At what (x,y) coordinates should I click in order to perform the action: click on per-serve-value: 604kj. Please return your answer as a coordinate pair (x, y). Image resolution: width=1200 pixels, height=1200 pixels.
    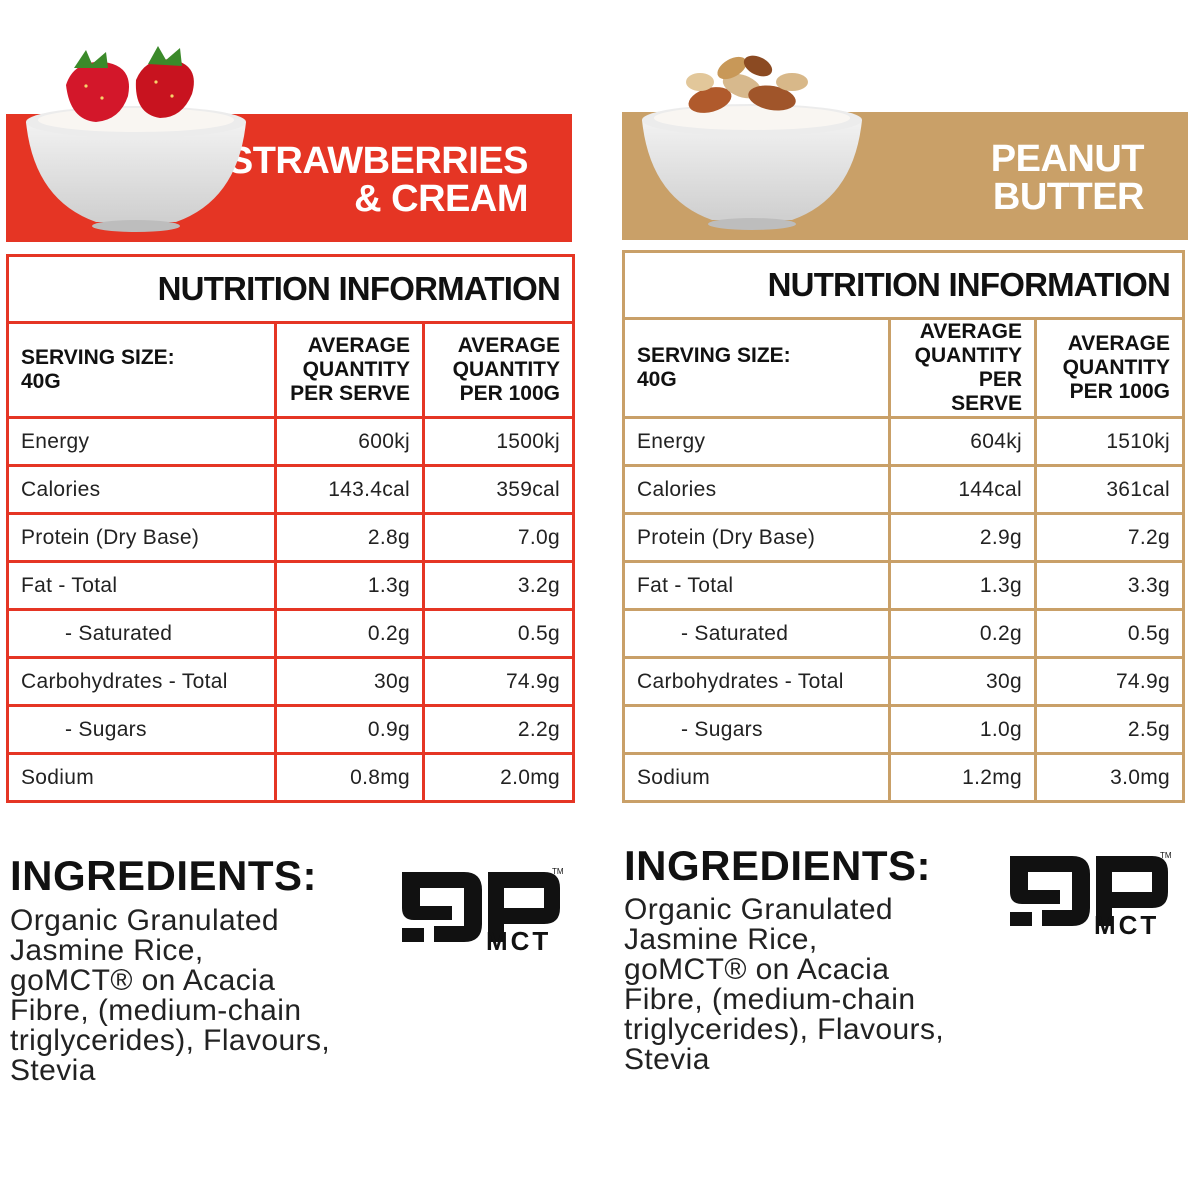
    Looking at the image, I should click on (962, 441).